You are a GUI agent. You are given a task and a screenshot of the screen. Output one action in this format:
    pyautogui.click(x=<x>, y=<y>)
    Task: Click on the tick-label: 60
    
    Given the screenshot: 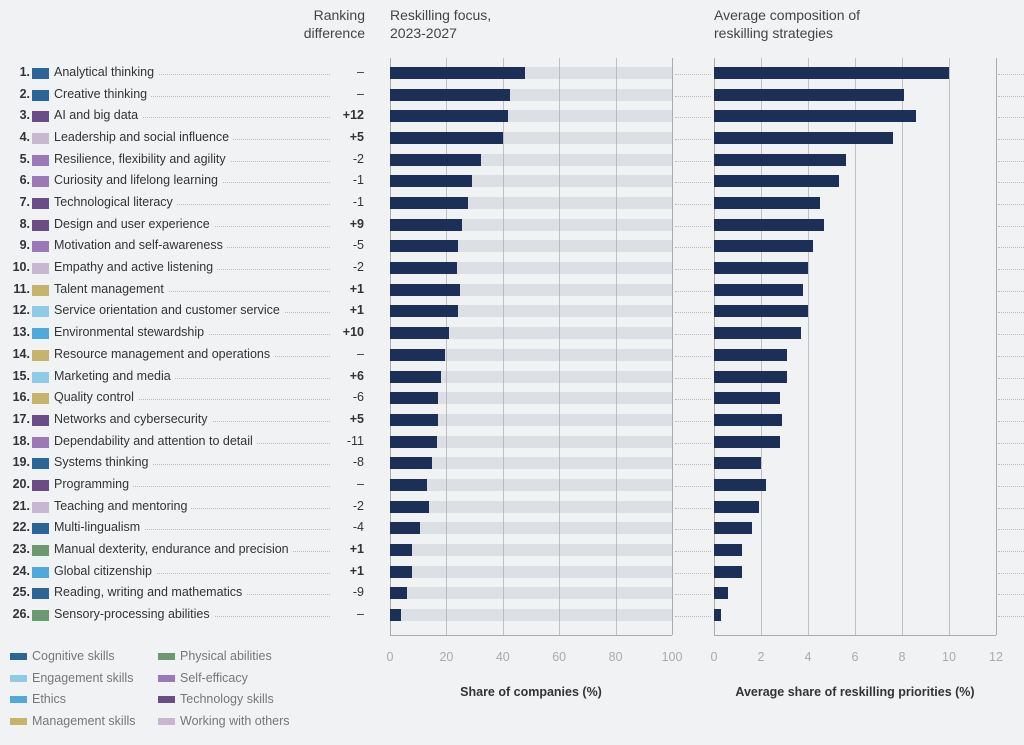 What is the action you would take?
    pyautogui.click(x=559, y=657)
    